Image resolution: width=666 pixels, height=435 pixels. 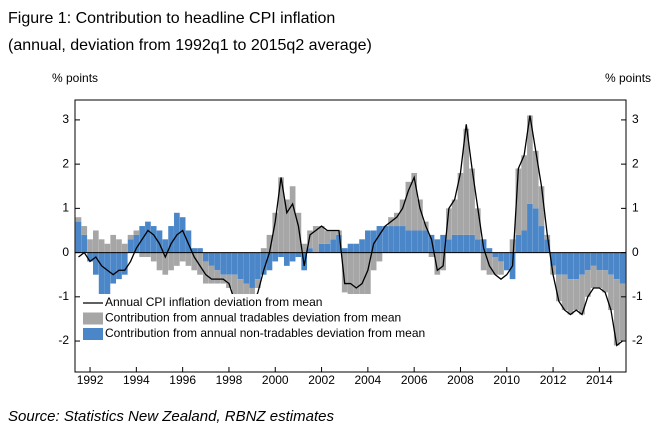 What do you see at coordinates (368, 380) in the screenshot?
I see `x-tick-label: 2004` at bounding box center [368, 380].